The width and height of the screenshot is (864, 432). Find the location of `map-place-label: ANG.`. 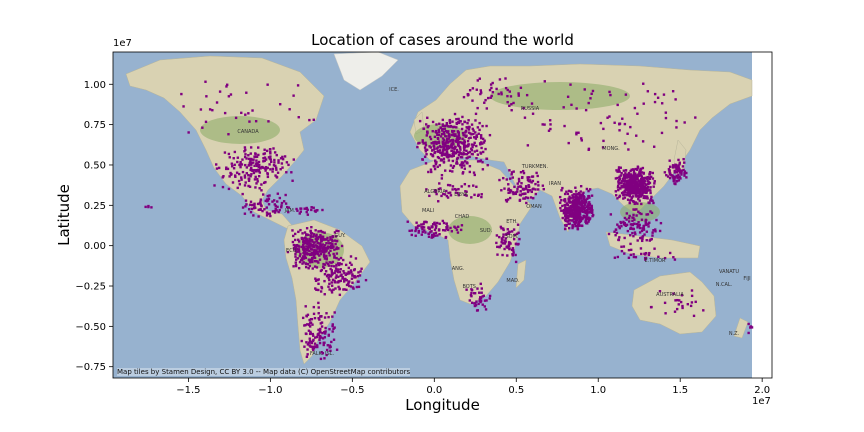

map-place-label: ANG. is located at coordinates (458, 269).